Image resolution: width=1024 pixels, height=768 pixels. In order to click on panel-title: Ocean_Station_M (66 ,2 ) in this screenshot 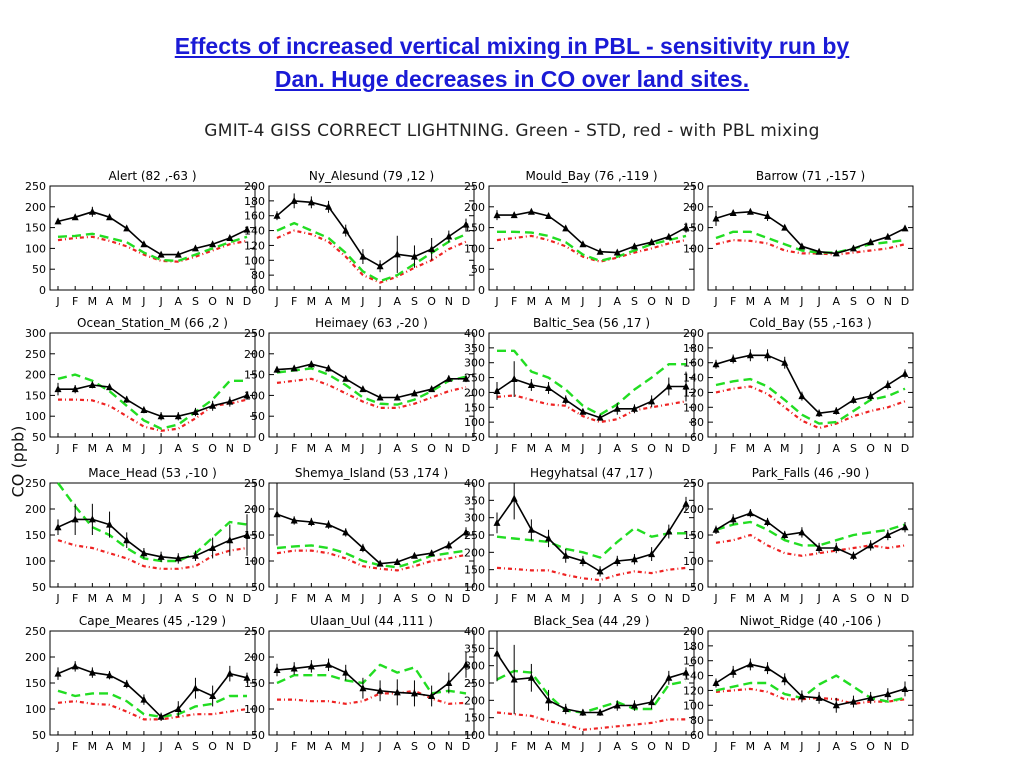, I will do `click(152, 323)`.